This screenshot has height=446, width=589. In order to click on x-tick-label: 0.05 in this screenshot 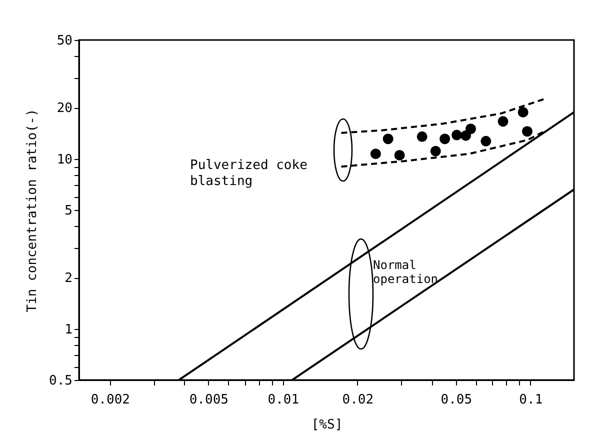, I will do `click(456, 400)`.